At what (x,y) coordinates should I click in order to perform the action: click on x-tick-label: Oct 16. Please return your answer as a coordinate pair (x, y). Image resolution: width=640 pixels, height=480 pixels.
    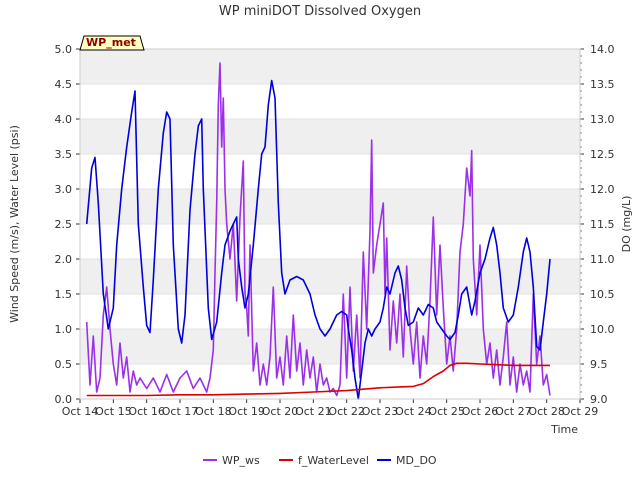
    Looking at the image, I should click on (146, 411).